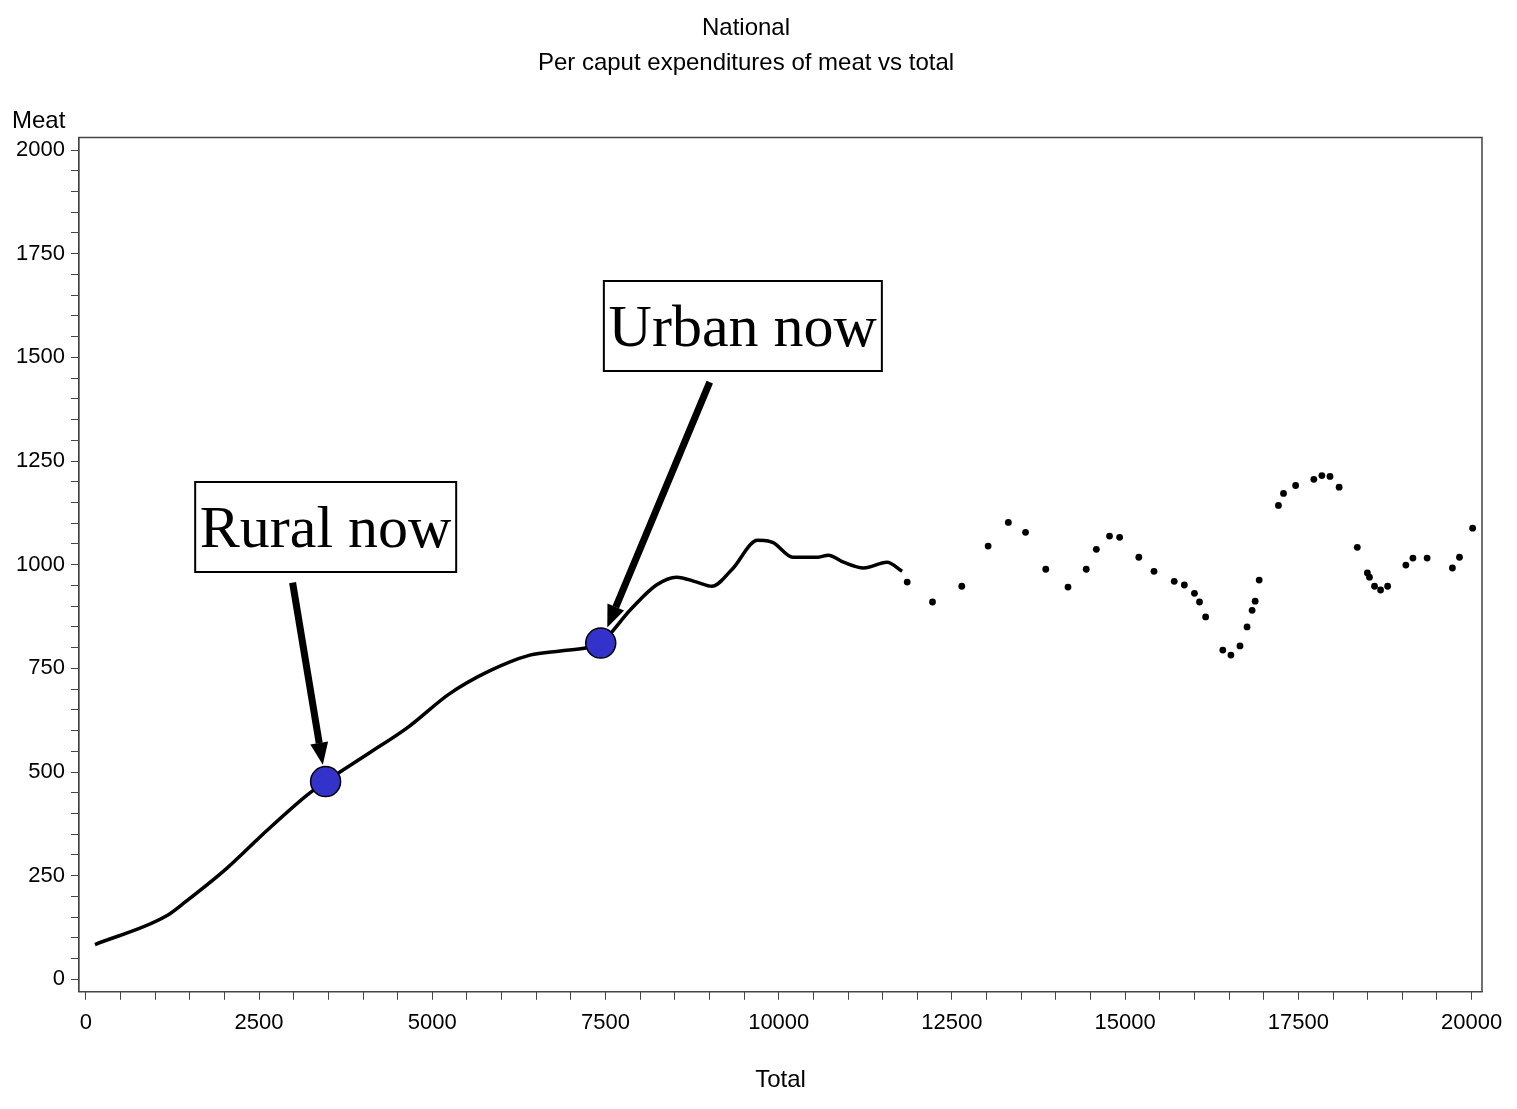 The height and width of the screenshot is (1109, 1517). Describe the element at coordinates (40, 252) in the screenshot. I see `y-tick-label: 1750` at that location.